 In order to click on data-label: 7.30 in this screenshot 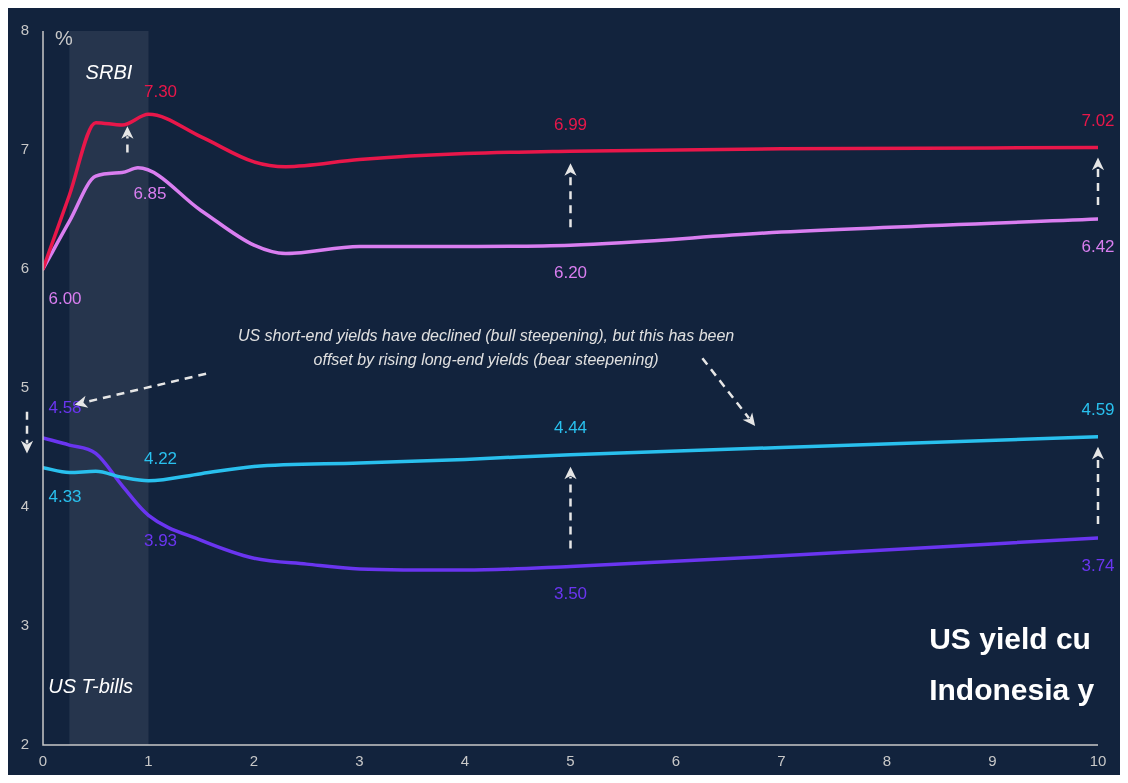, I will do `click(160, 91)`.